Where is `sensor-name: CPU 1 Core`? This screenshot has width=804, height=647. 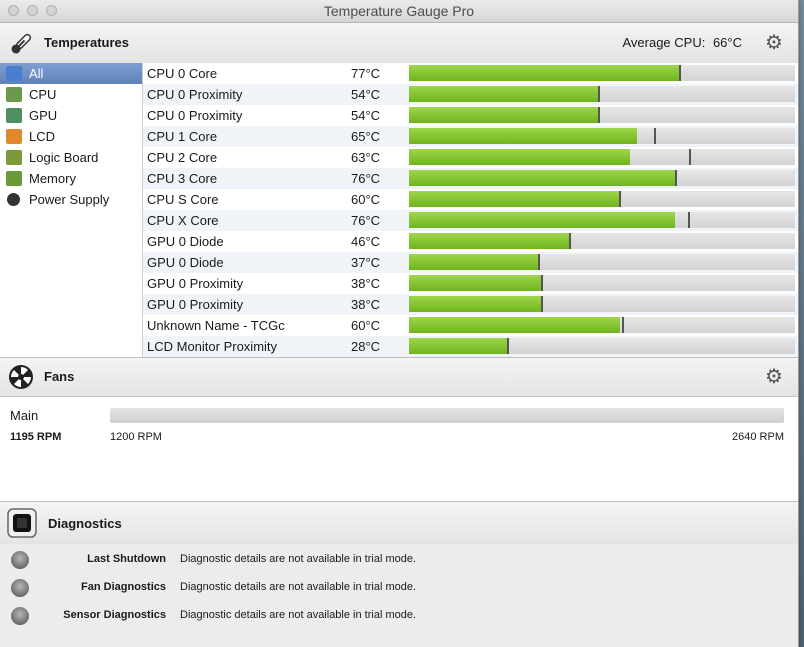 sensor-name: CPU 1 Core is located at coordinates (182, 136).